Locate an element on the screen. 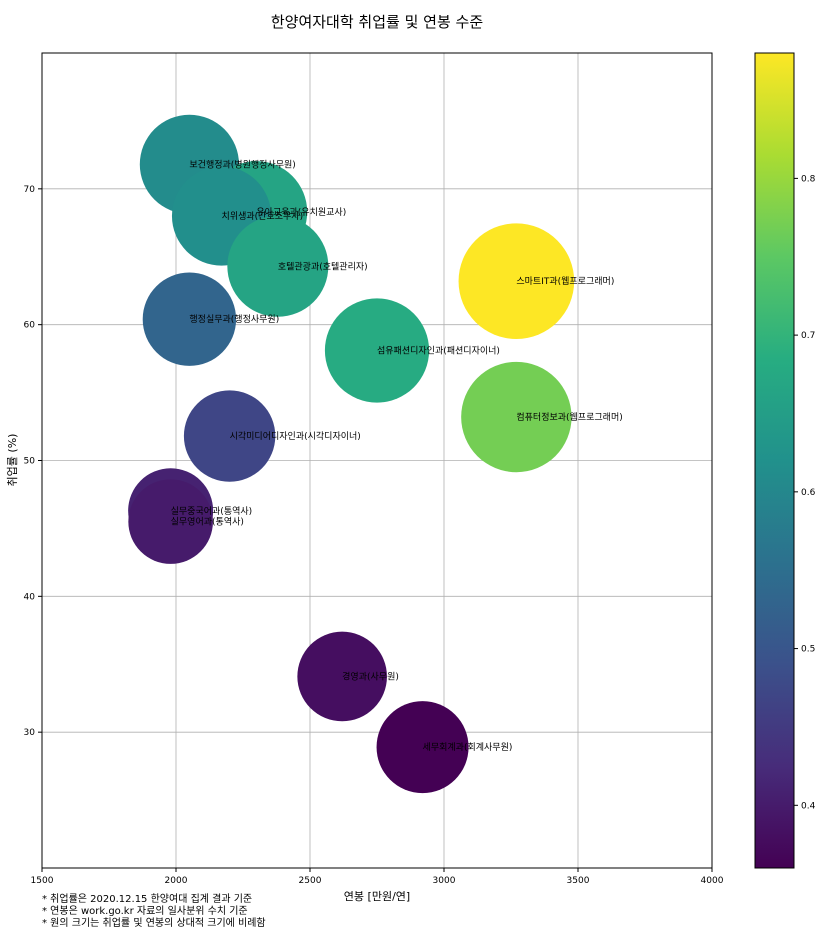 Image resolution: width=827 pixels, height=935 pixels. bubble-label: 보건행정과(병원행정사무원) is located at coordinates (242, 164).